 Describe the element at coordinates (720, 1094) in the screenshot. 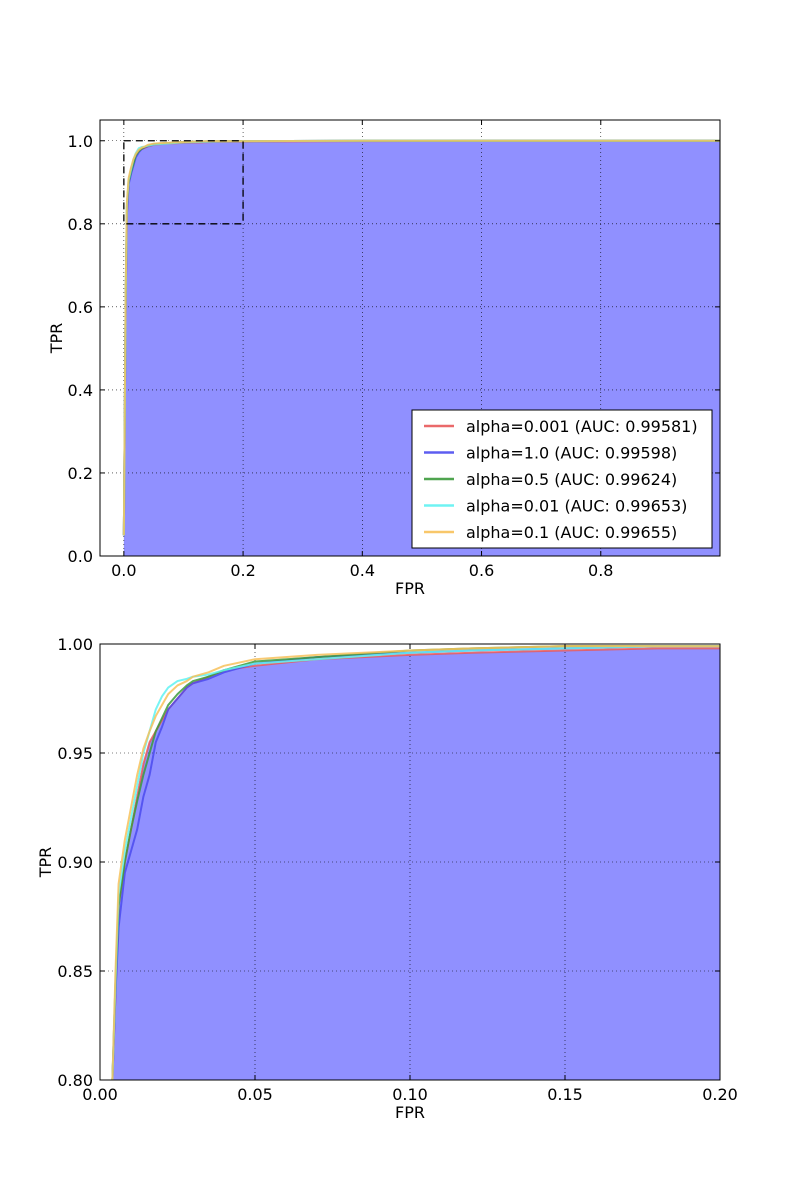

I see `x-tick-label: 0.20` at that location.